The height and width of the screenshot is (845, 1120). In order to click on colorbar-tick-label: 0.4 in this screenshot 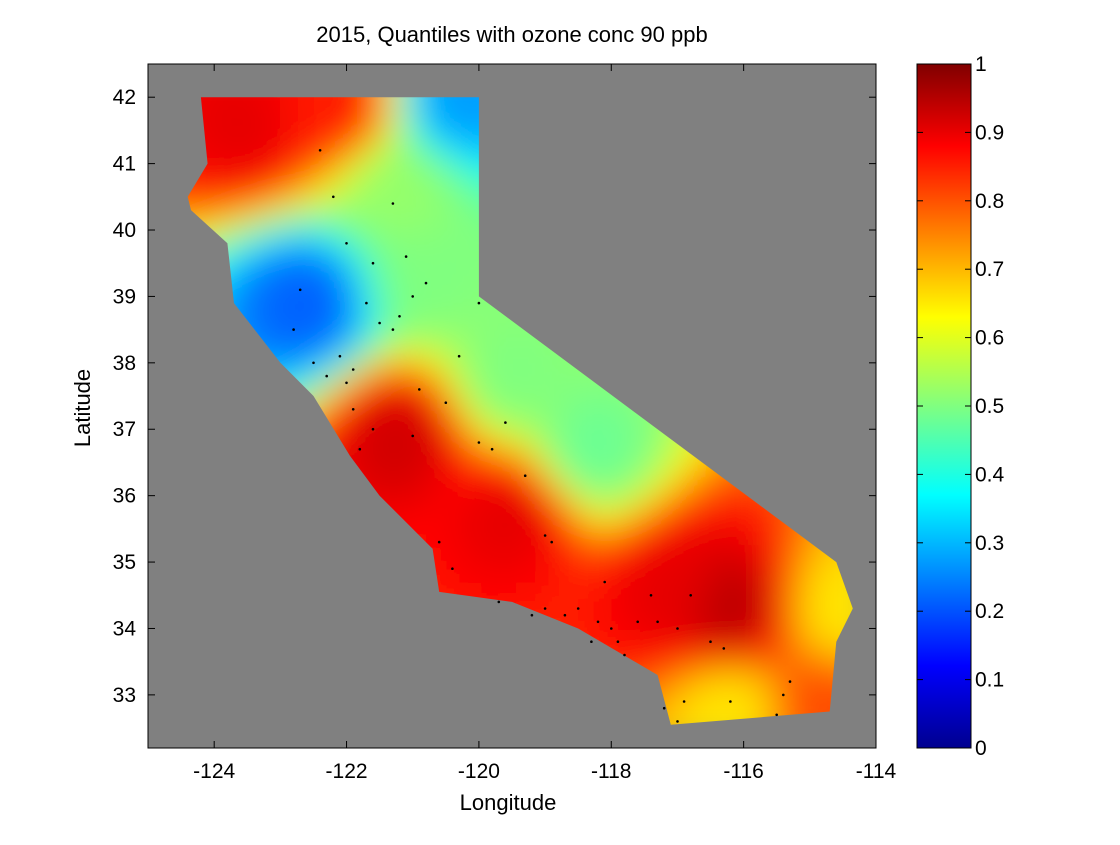, I will do `click(990, 474)`.